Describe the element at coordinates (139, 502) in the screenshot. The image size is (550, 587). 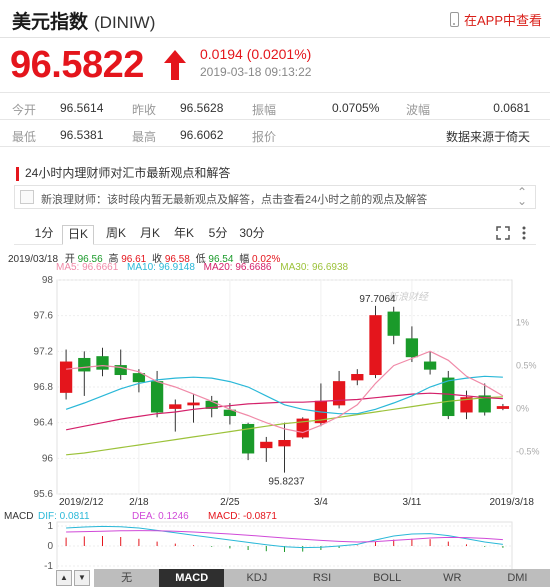
I see `x-tick-label: 2/18` at that location.